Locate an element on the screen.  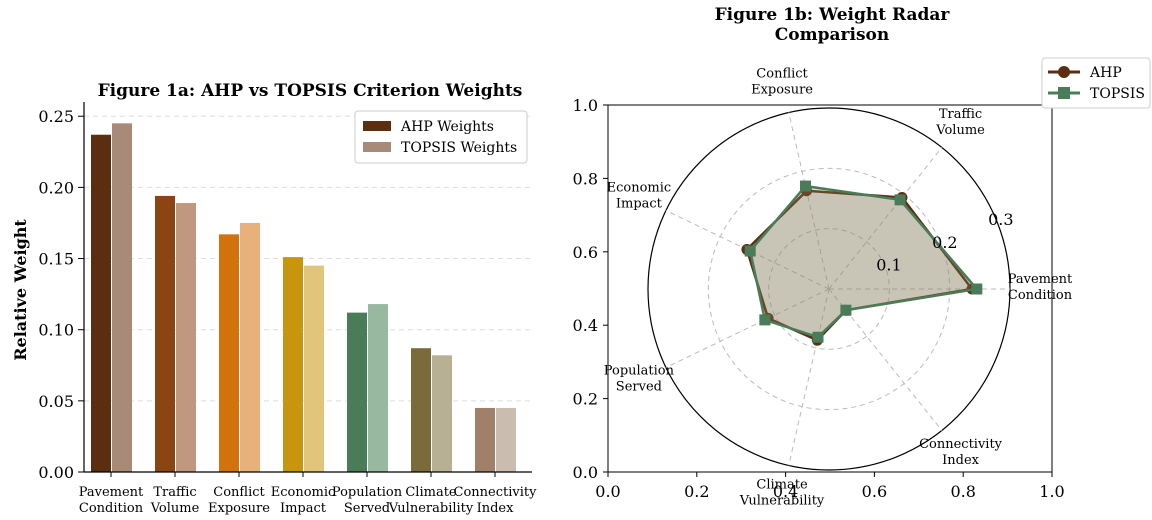
bar-x-tick-label: Connectivity Index is located at coordinates (496, 500).